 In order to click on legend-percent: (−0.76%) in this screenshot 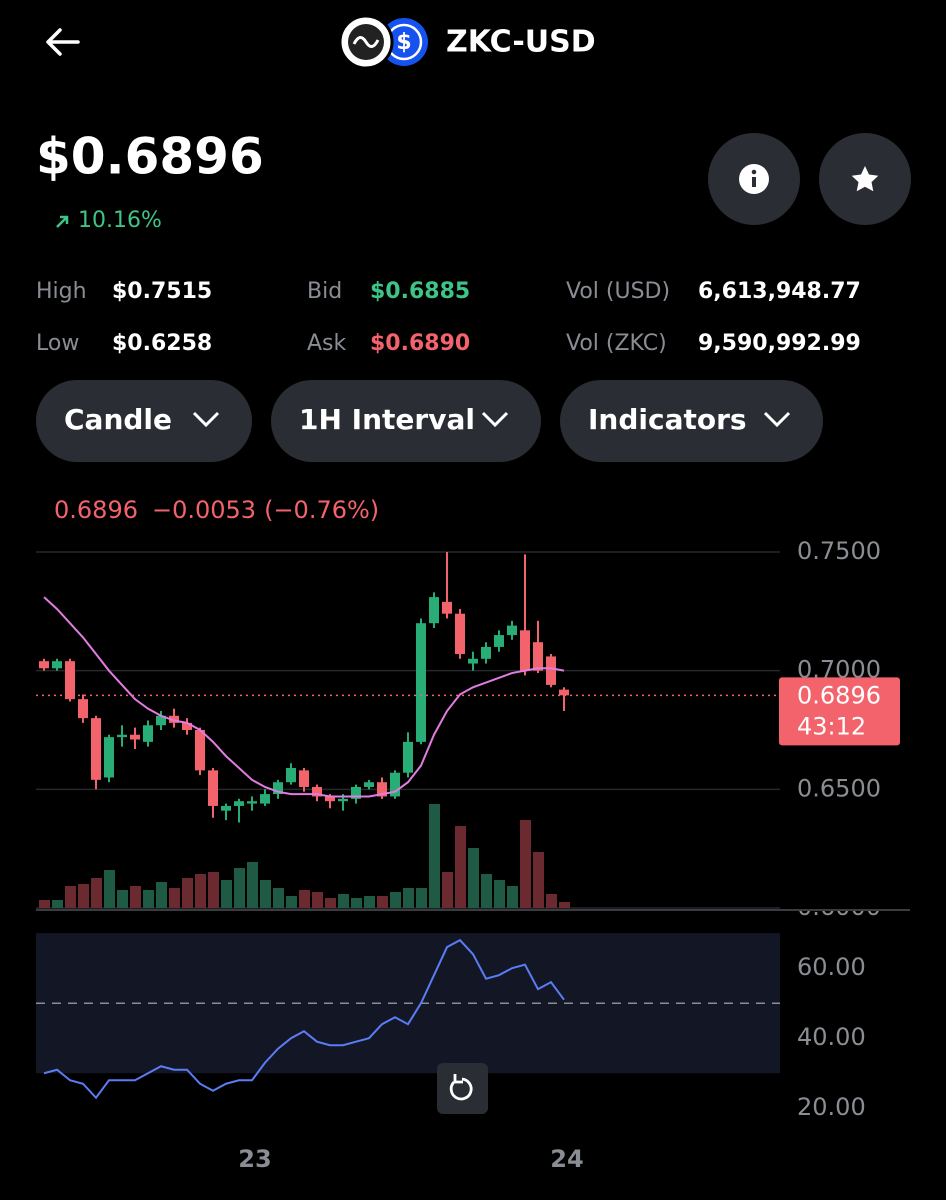, I will do `click(321, 510)`.